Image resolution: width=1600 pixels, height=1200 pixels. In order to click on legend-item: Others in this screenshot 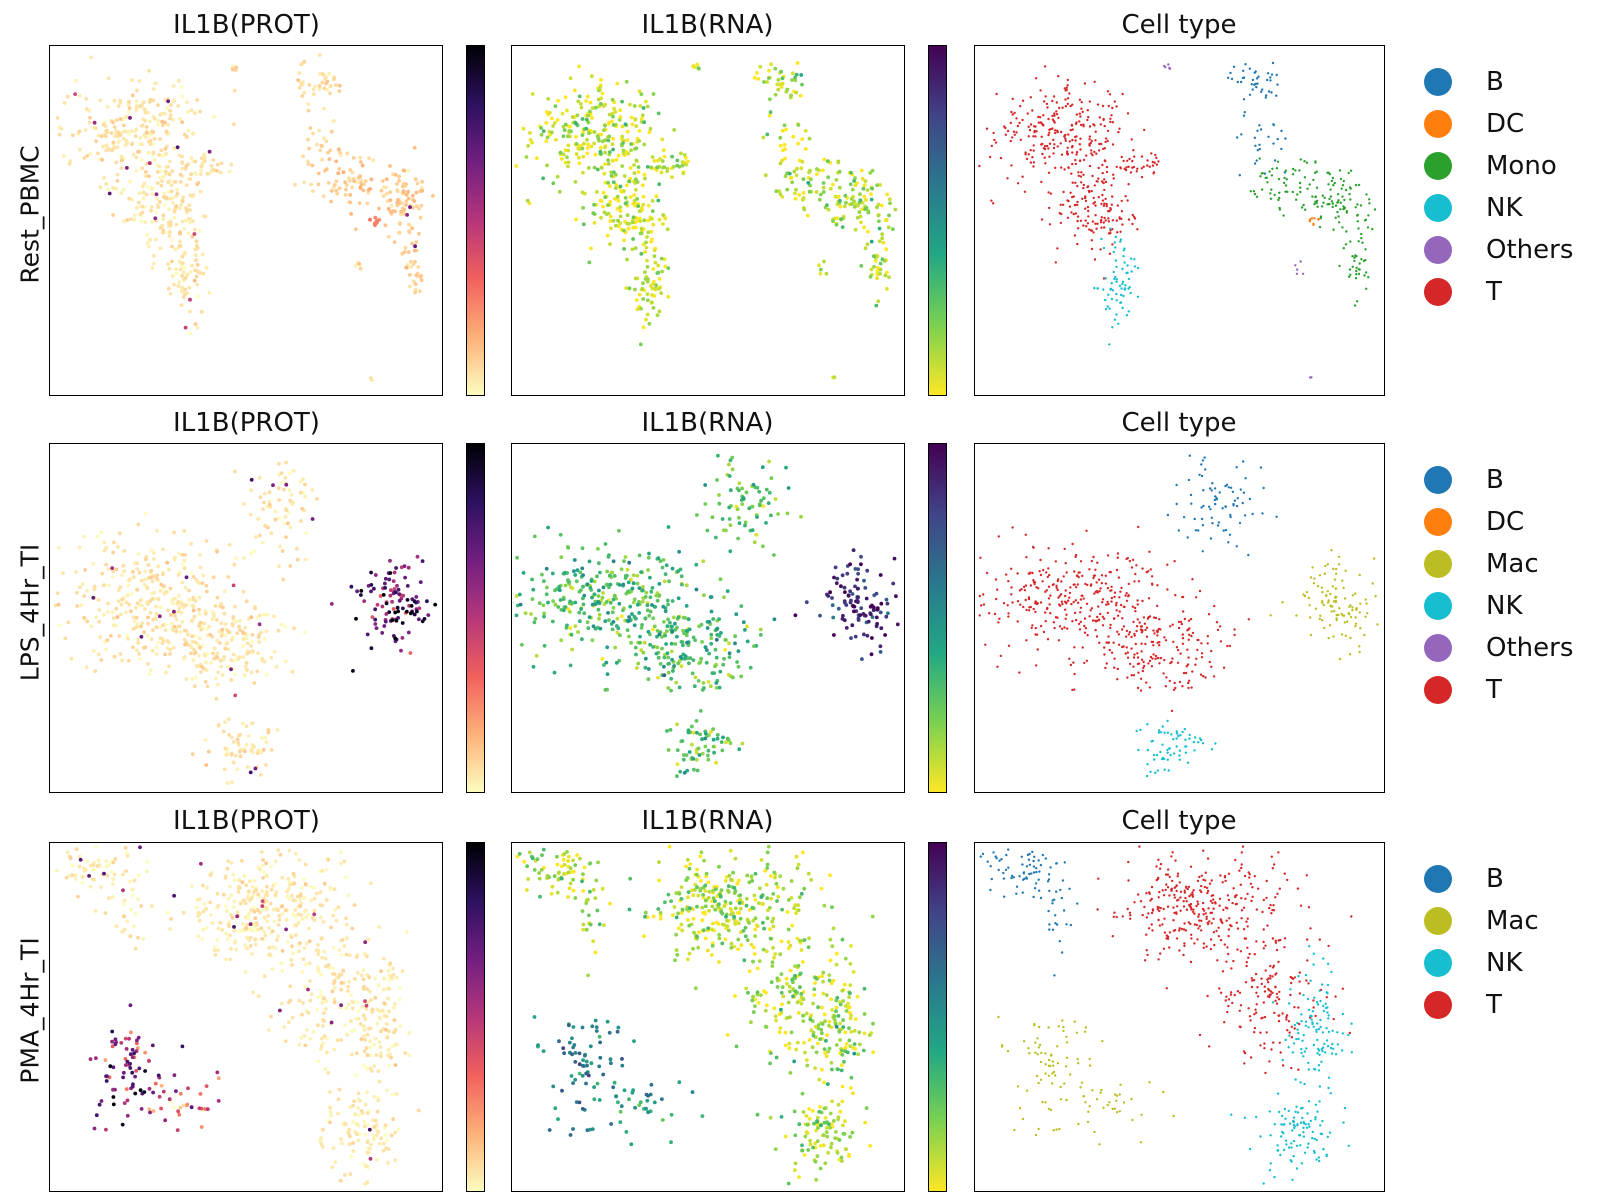, I will do `click(1512, 251)`.